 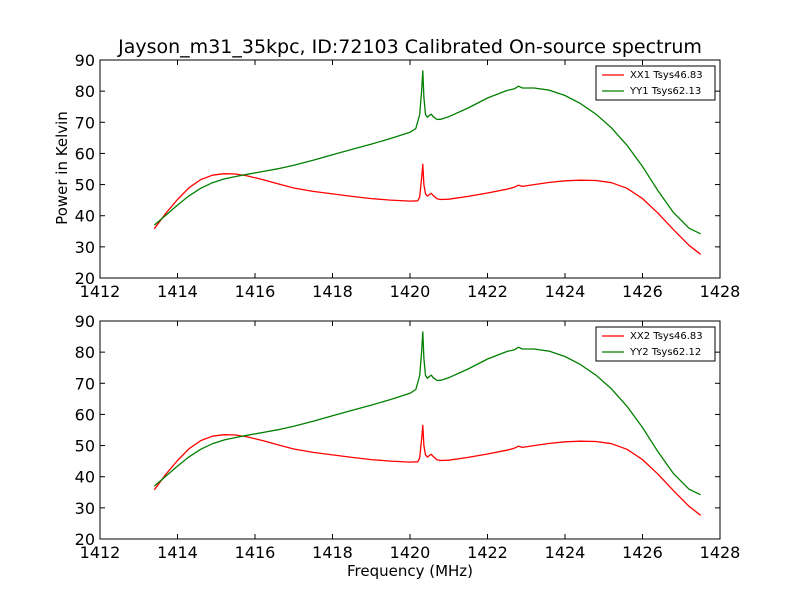 What do you see at coordinates (665, 91) in the screenshot?
I see `legend-label-yy1: YY1 Tsys62.13` at bounding box center [665, 91].